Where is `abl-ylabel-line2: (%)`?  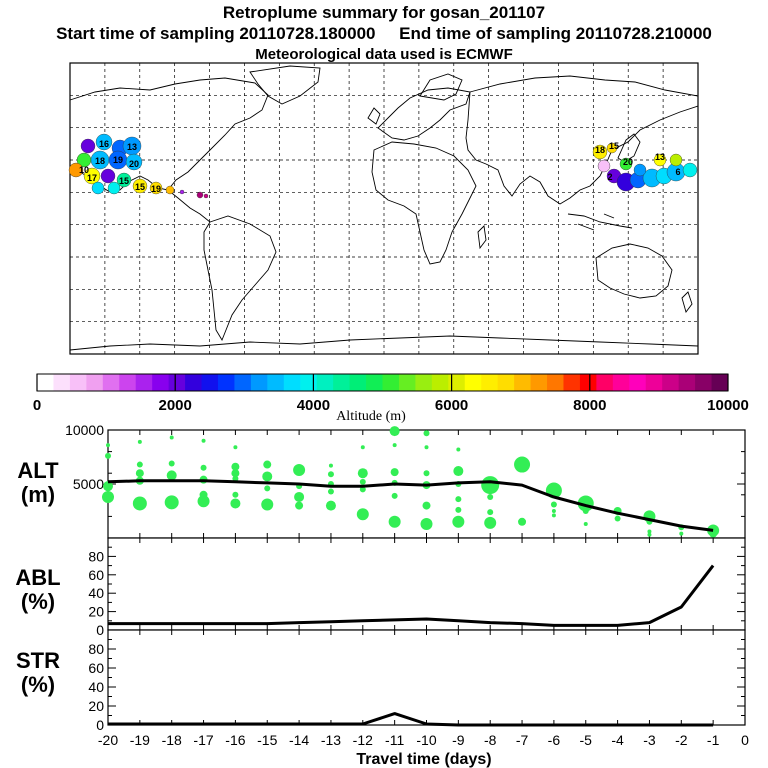 abl-ylabel-line2: (%) is located at coordinates (38, 601).